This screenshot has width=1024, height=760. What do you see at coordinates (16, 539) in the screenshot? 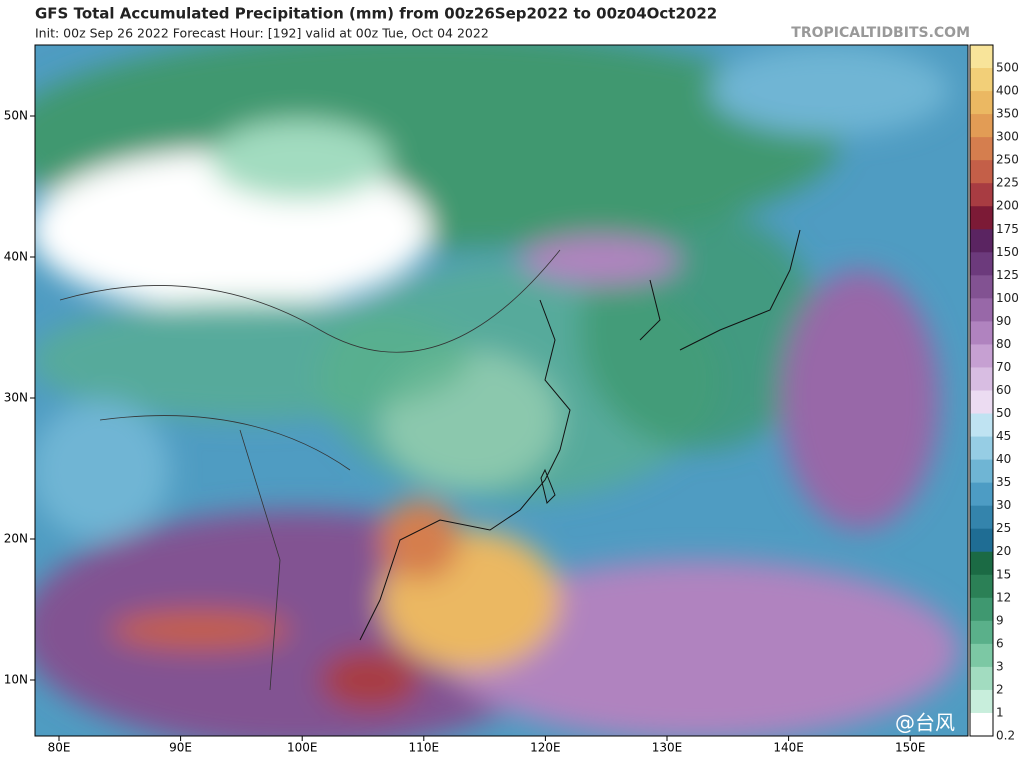
I see `lat-label: 20N` at bounding box center [16, 539].